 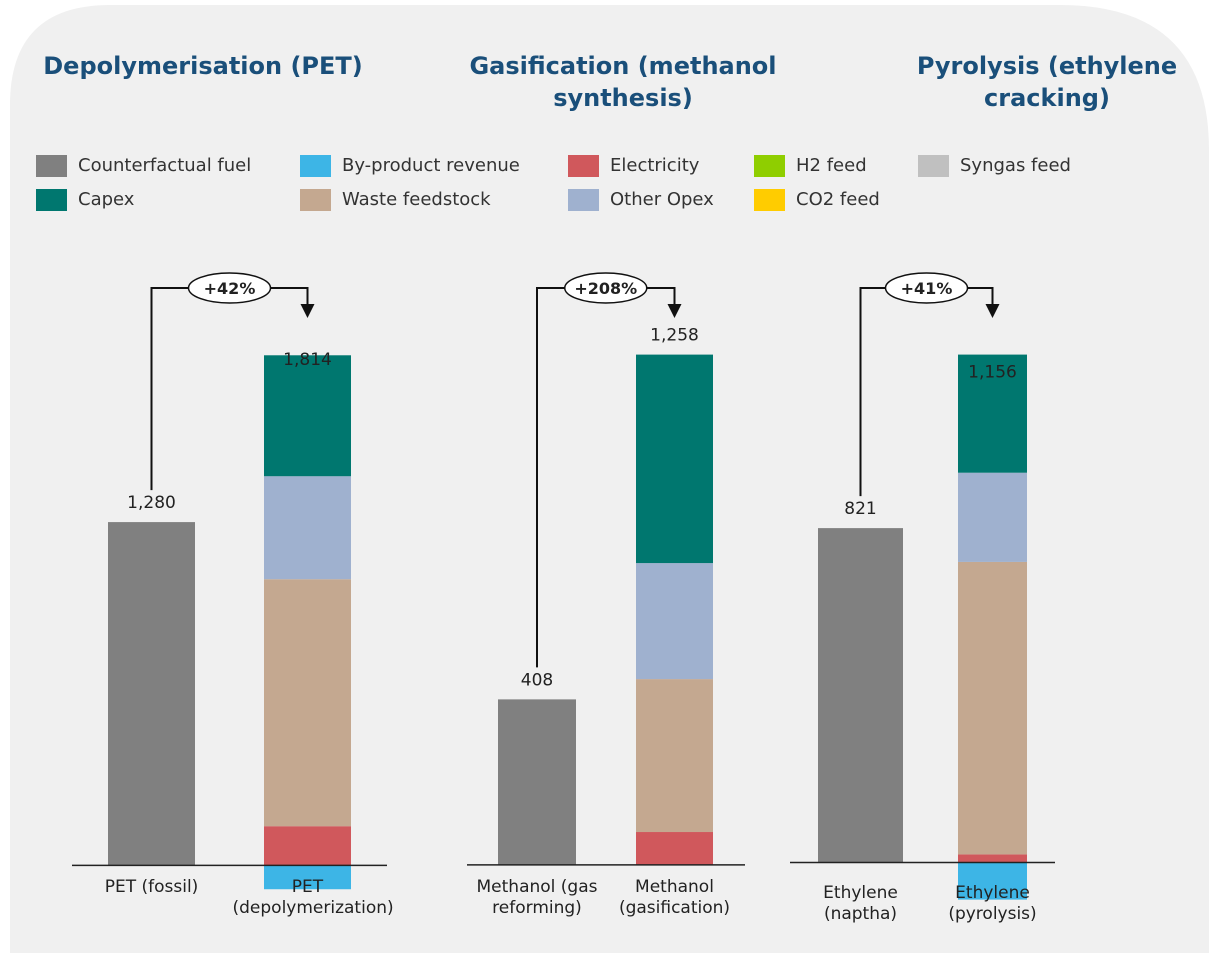 What do you see at coordinates (831, 165) in the screenshot?
I see `legend-label: H2 feed` at bounding box center [831, 165].